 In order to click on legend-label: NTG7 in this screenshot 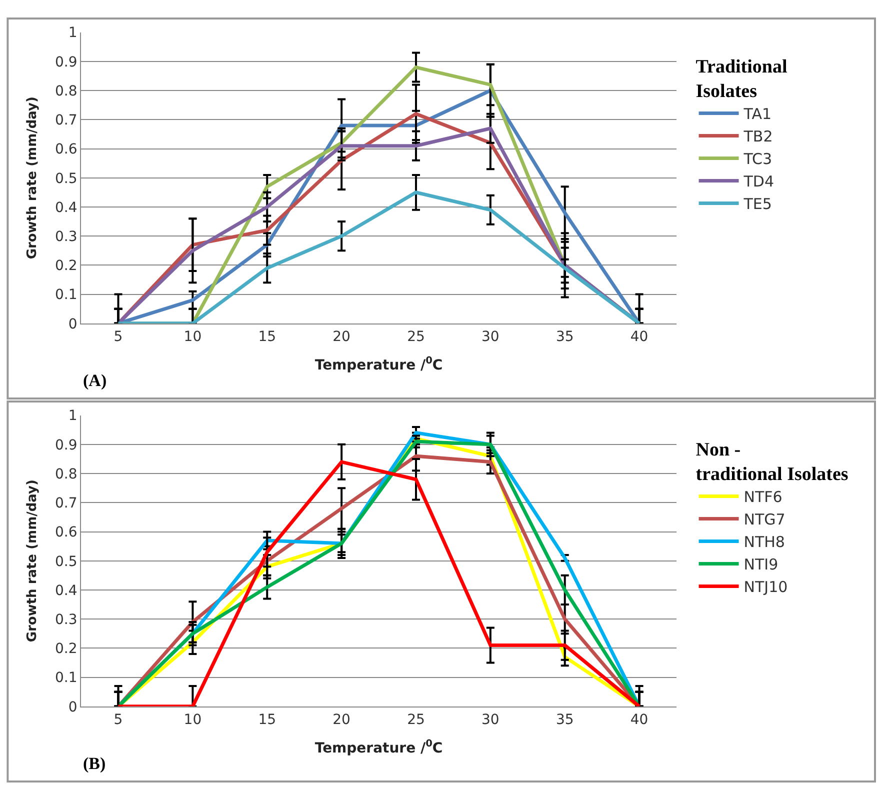, I will do `click(765, 519)`.